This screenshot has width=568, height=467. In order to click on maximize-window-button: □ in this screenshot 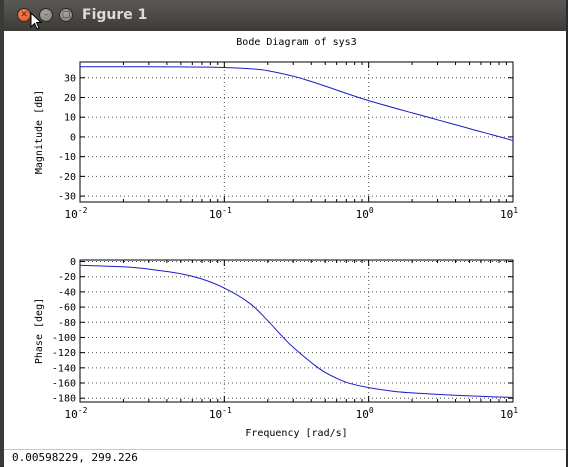, I will do `click(66, 15)`.